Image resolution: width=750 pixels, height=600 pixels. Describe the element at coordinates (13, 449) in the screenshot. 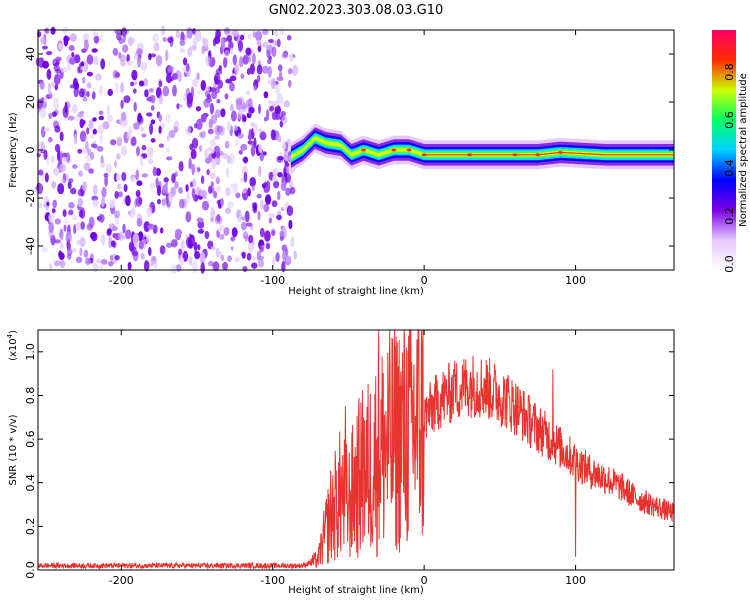

I see `snr-y-label: SNR (10 * v/v)` at that location.